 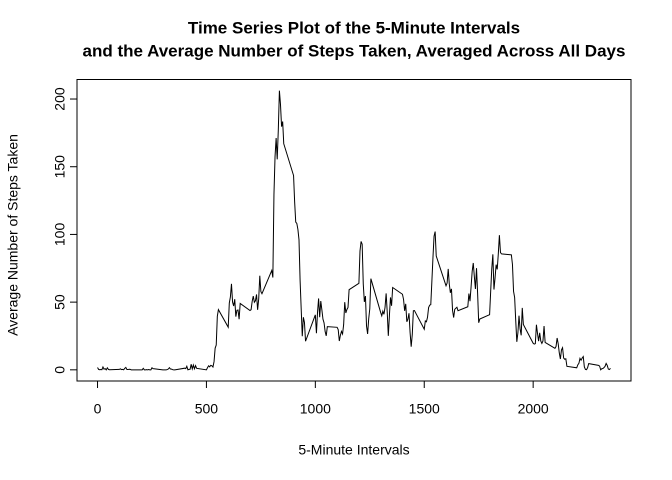 What do you see at coordinates (315, 409) in the screenshot?
I see `x-tick-label: 1000` at bounding box center [315, 409].